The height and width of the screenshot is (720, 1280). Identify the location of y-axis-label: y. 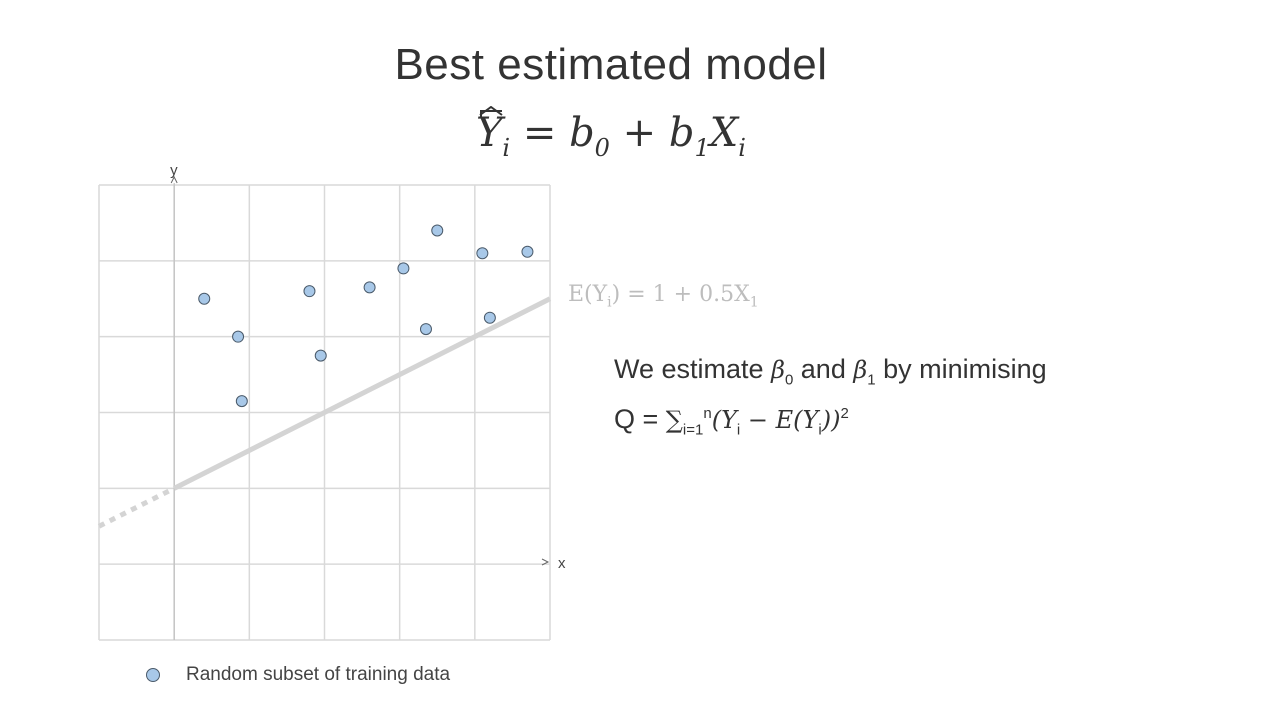
(174, 170).